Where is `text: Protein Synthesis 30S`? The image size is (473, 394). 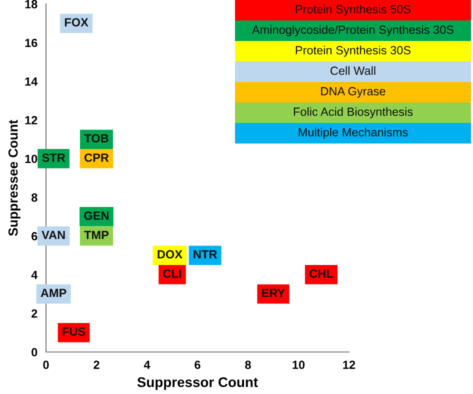 text: Protein Synthesis 30S is located at coordinates (353, 51).